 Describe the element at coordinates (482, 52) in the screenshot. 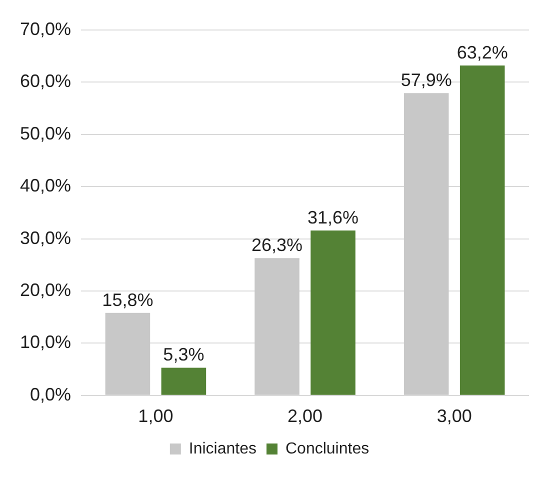

I see `data-label: 63,2%` at that location.